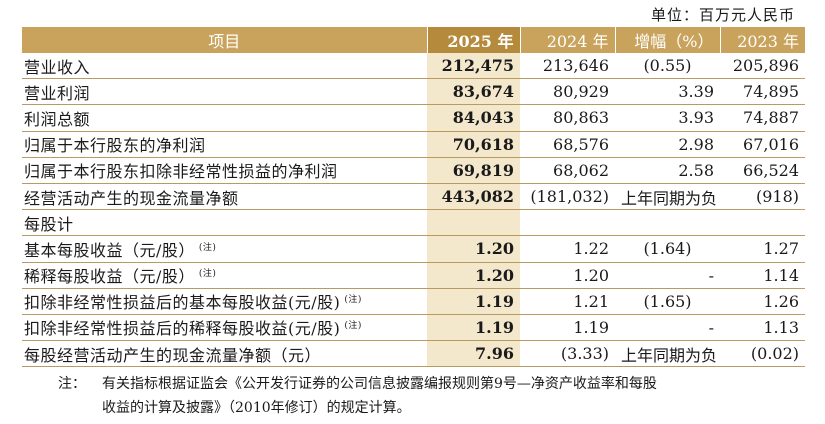 Image resolution: width=825 pixels, height=424 pixels. What do you see at coordinates (667, 40) in the screenshot?
I see `header-growth: 增幅（%）` at bounding box center [667, 40].